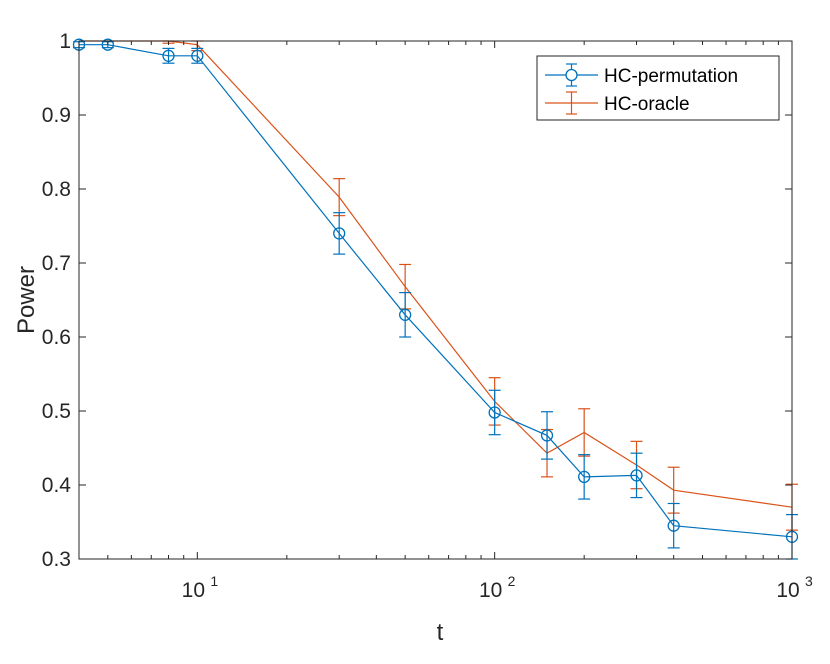 The height and width of the screenshot is (664, 830). What do you see at coordinates (56, 411) in the screenshot?
I see `y-tick-label: 0.5` at bounding box center [56, 411].